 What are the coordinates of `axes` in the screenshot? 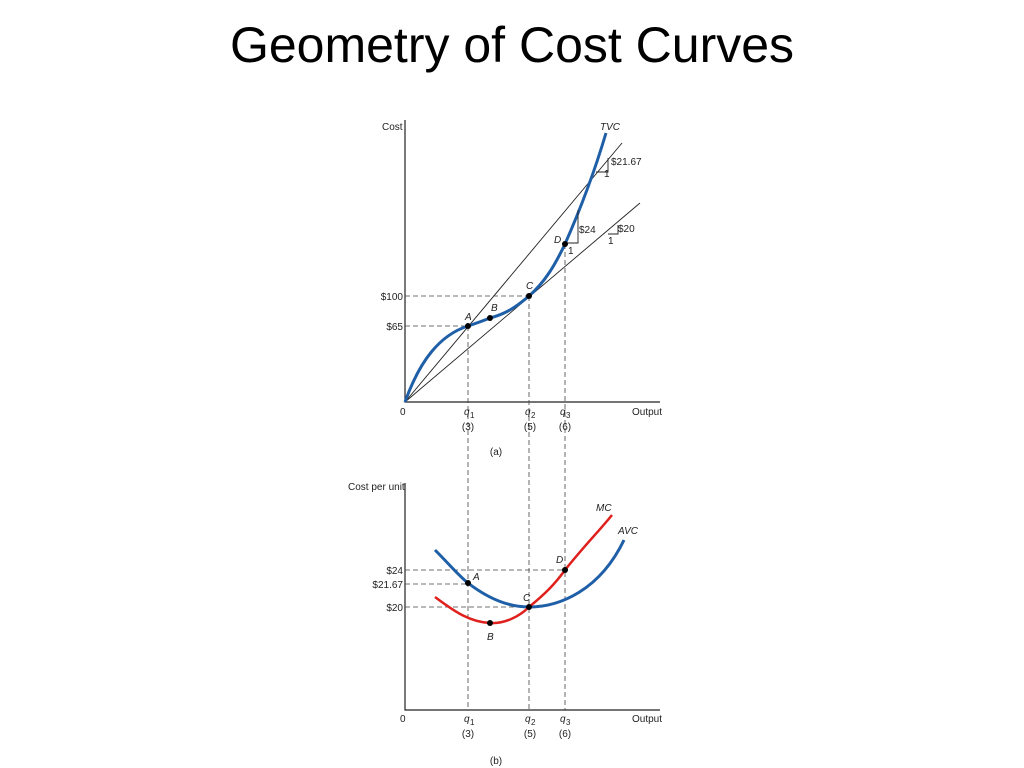 It's located at (532, 597).